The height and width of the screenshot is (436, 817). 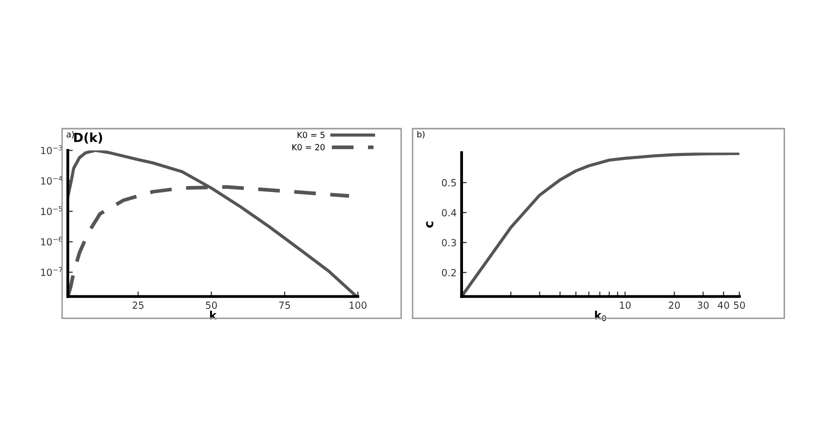 I want to click on y-tick-label: 0.5, so click(x=449, y=182).